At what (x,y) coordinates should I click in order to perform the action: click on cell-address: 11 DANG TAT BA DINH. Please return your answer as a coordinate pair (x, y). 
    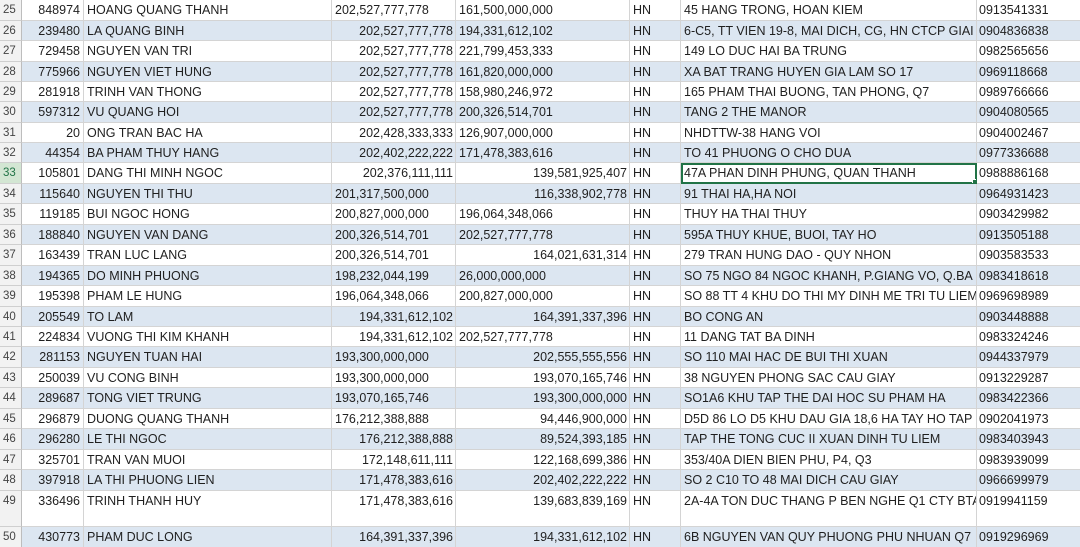
    Looking at the image, I should click on (829, 337).